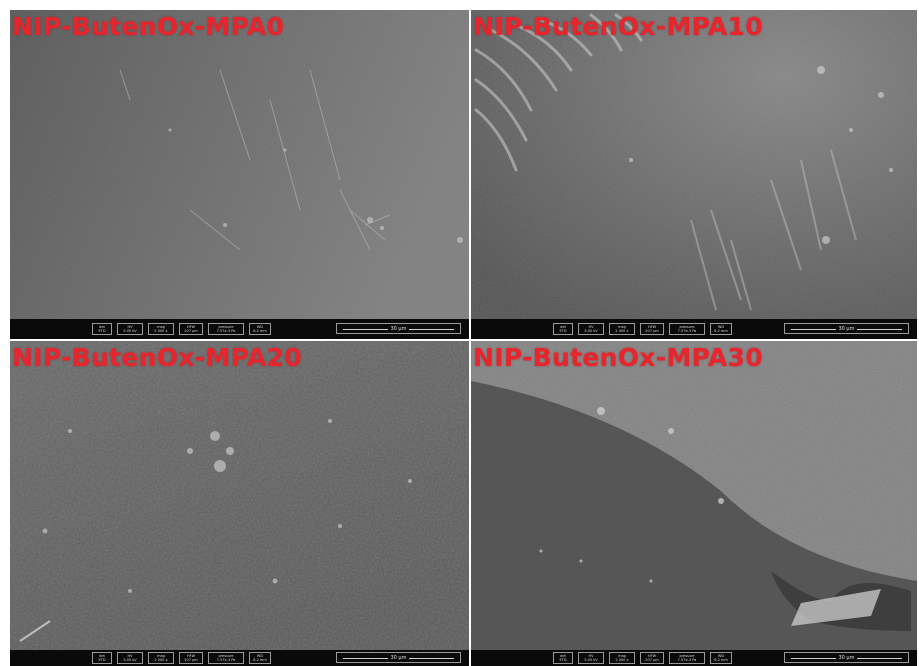  I want to click on panel-title: NIP-ButenOx-MPA20, so click(157, 357).